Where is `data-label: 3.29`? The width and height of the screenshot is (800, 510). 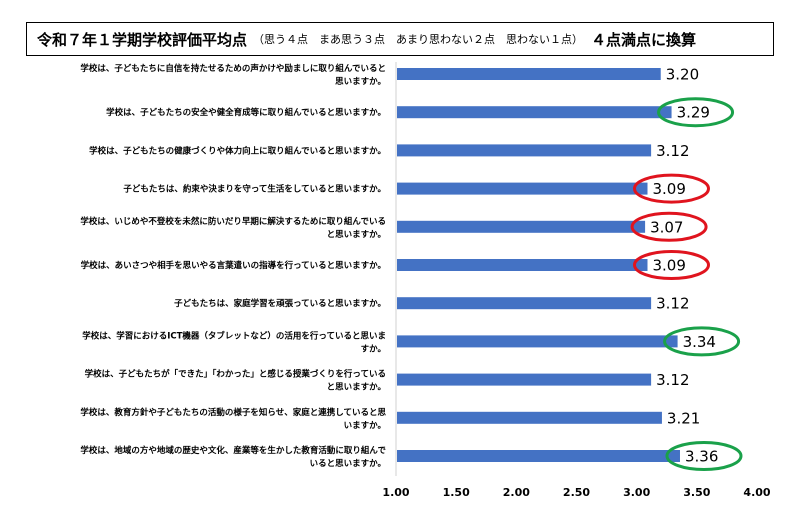 data-label: 3.29 is located at coordinates (693, 113).